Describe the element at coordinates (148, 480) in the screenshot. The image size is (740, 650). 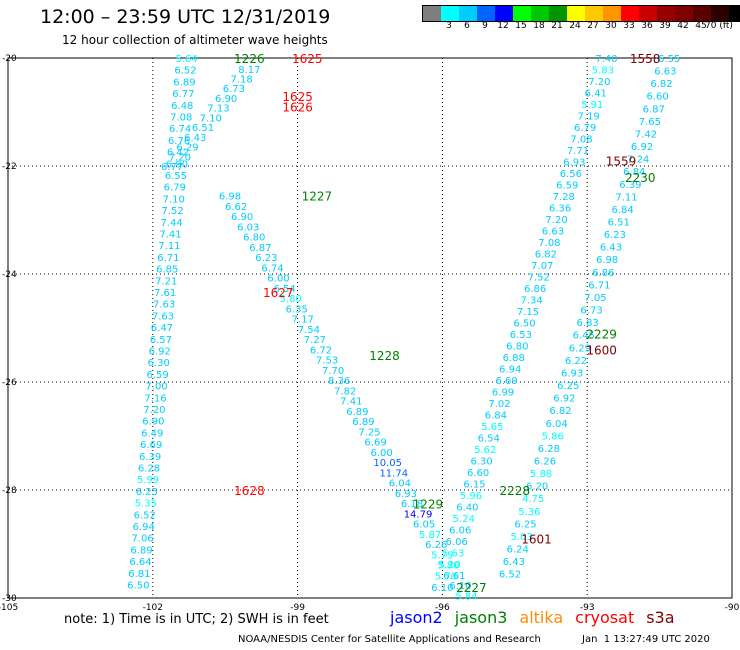
I see `swh-point: 5.99` at that location.